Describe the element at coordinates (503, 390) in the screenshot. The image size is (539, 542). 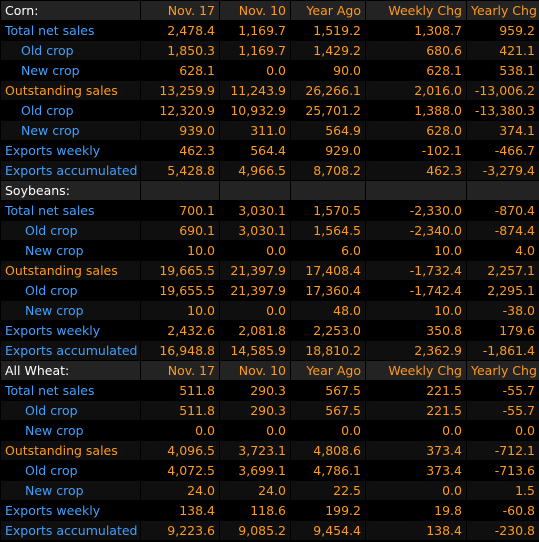
I see `table-cell: -55.7` at that location.